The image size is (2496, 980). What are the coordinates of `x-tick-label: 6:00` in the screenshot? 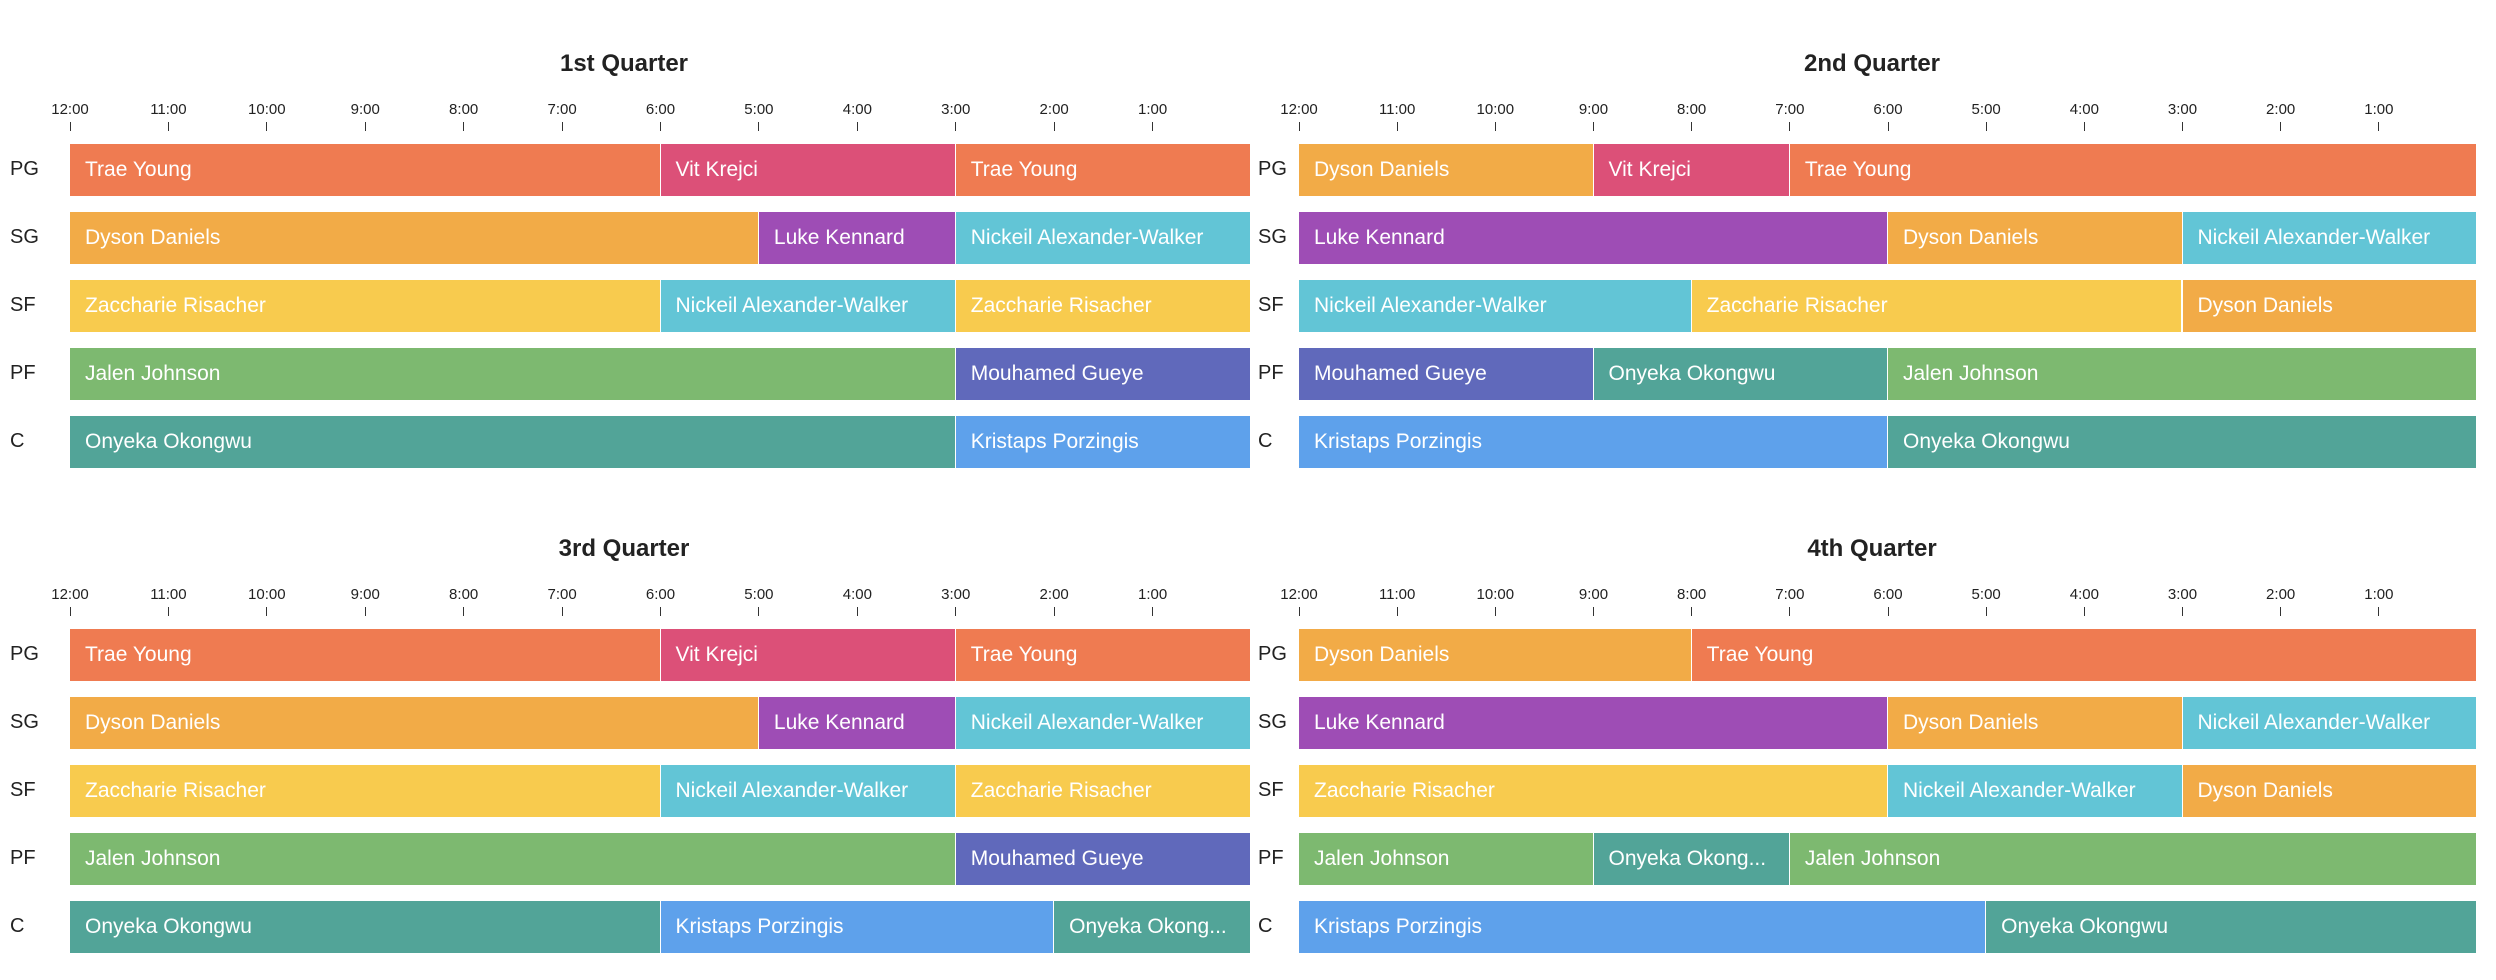 It's located at (1888, 109).